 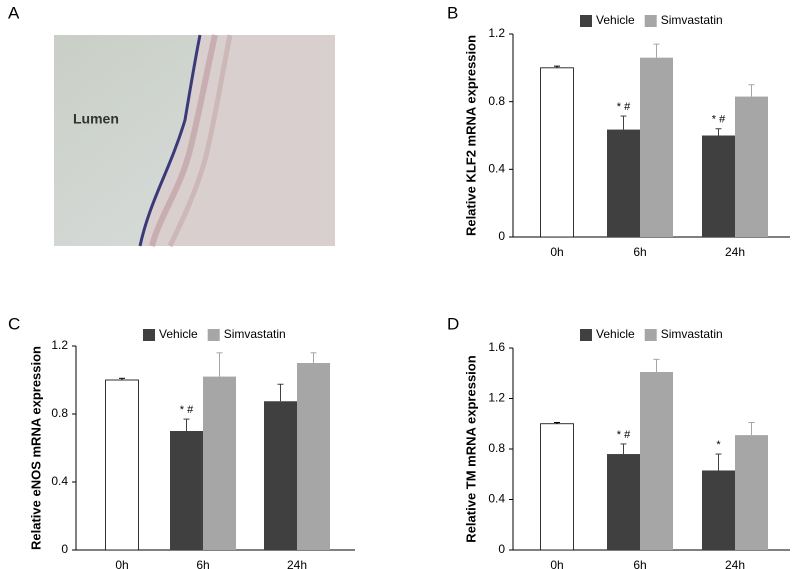 What do you see at coordinates (170, 140) in the screenshot?
I see `endothelium` at bounding box center [170, 140].